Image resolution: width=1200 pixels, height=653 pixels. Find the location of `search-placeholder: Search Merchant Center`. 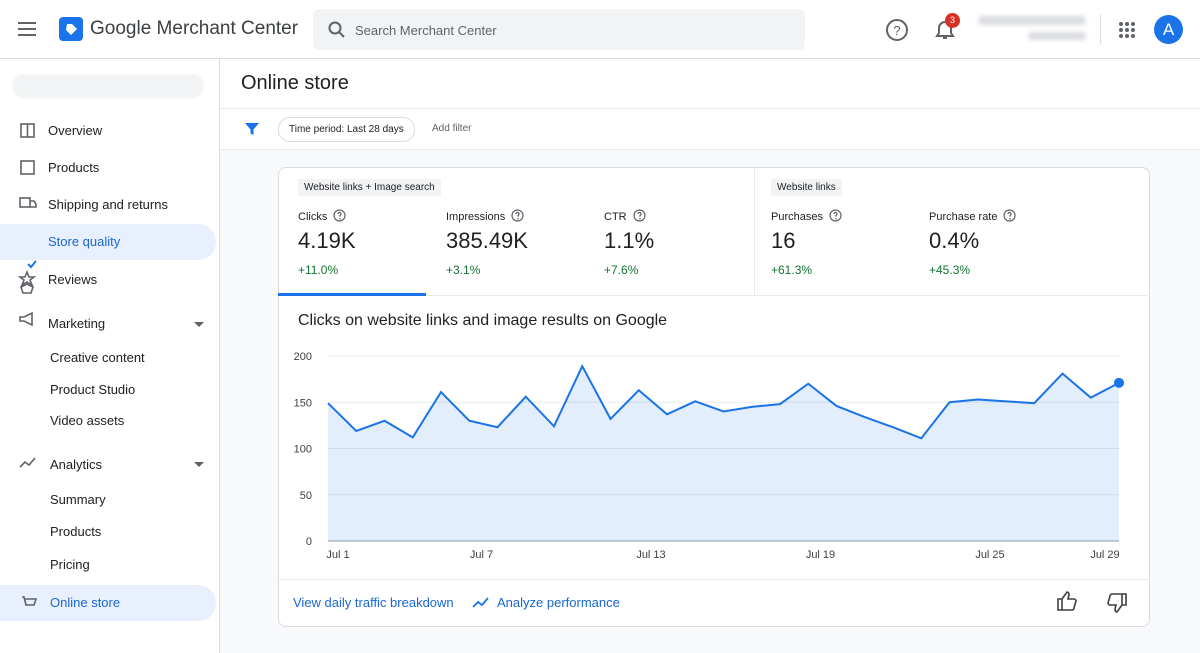

search-placeholder: Search Merchant Center is located at coordinates (426, 30).